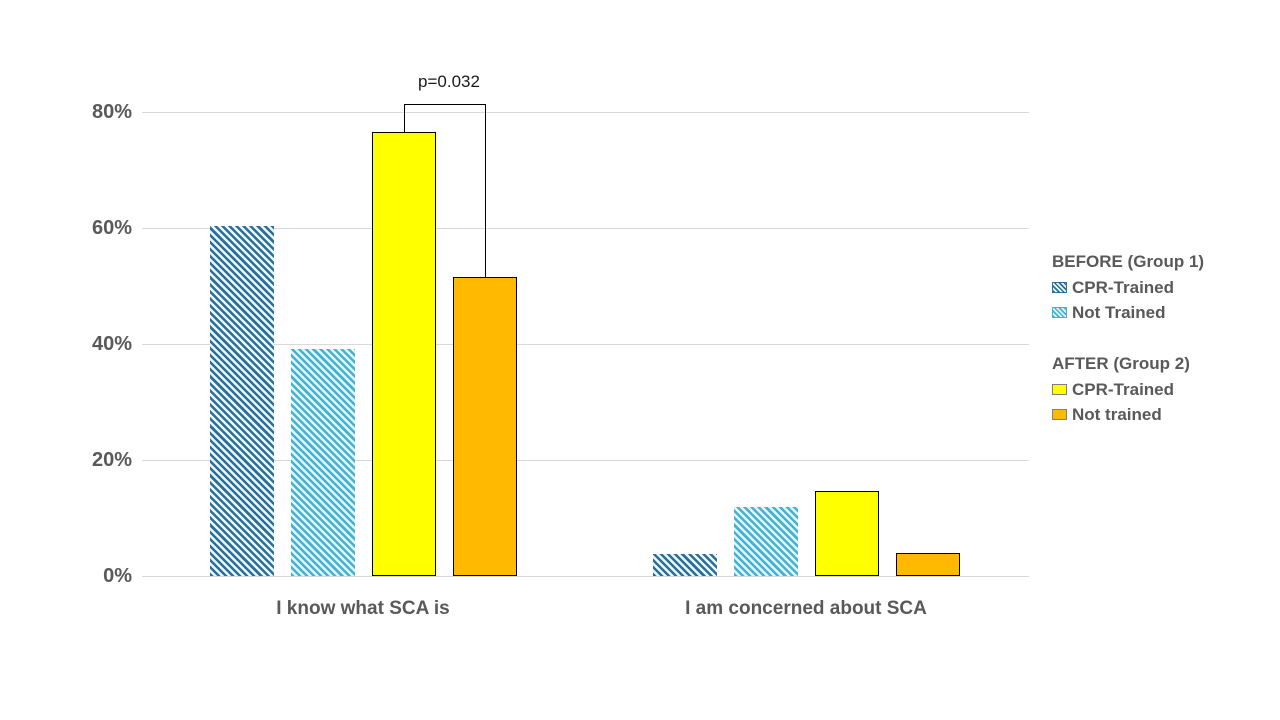 The width and height of the screenshot is (1280, 720). What do you see at coordinates (1128, 261) in the screenshot?
I see `legend-group-before-heading: BEFORE (Group 1)` at bounding box center [1128, 261].